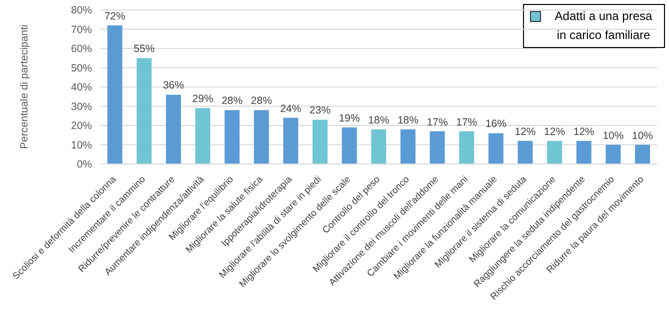  What do you see at coordinates (81, 88) in the screenshot?
I see `y-tick-label: 40%` at bounding box center [81, 88].